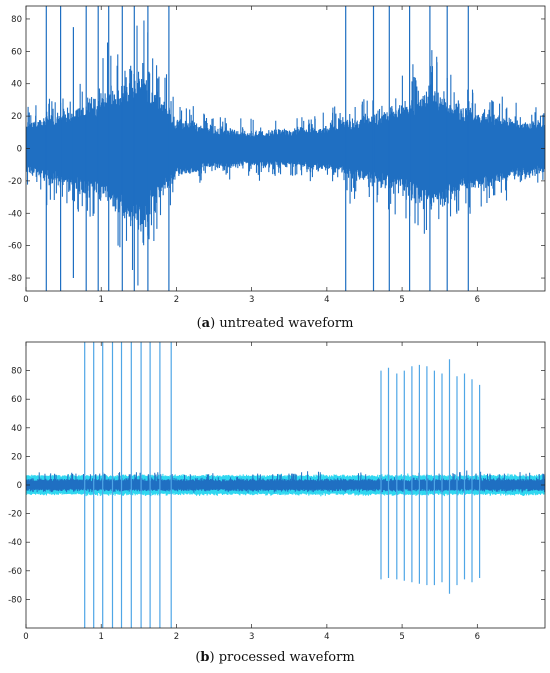 The width and height of the screenshot is (550, 673). I want to click on caption-a-text: untreated waveform, so click(286, 323).